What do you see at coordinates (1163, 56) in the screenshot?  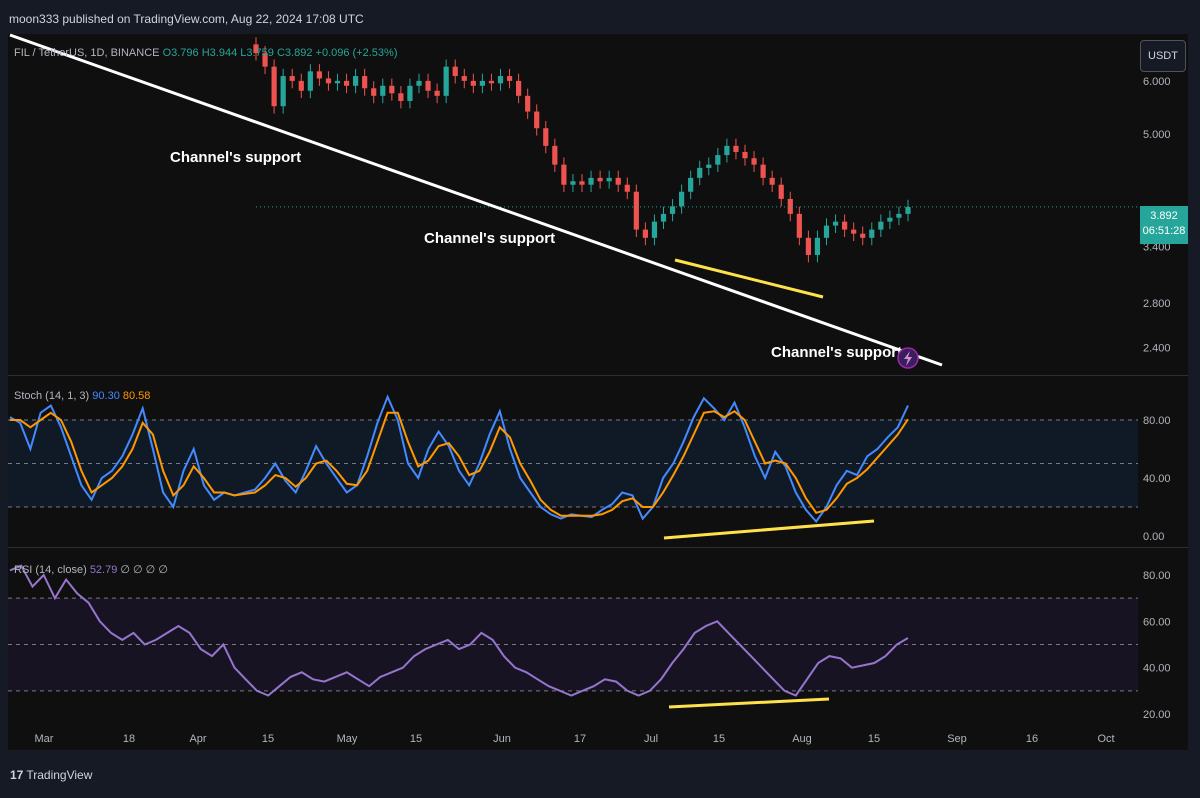 I see `currency-button: USDT` at bounding box center [1163, 56].